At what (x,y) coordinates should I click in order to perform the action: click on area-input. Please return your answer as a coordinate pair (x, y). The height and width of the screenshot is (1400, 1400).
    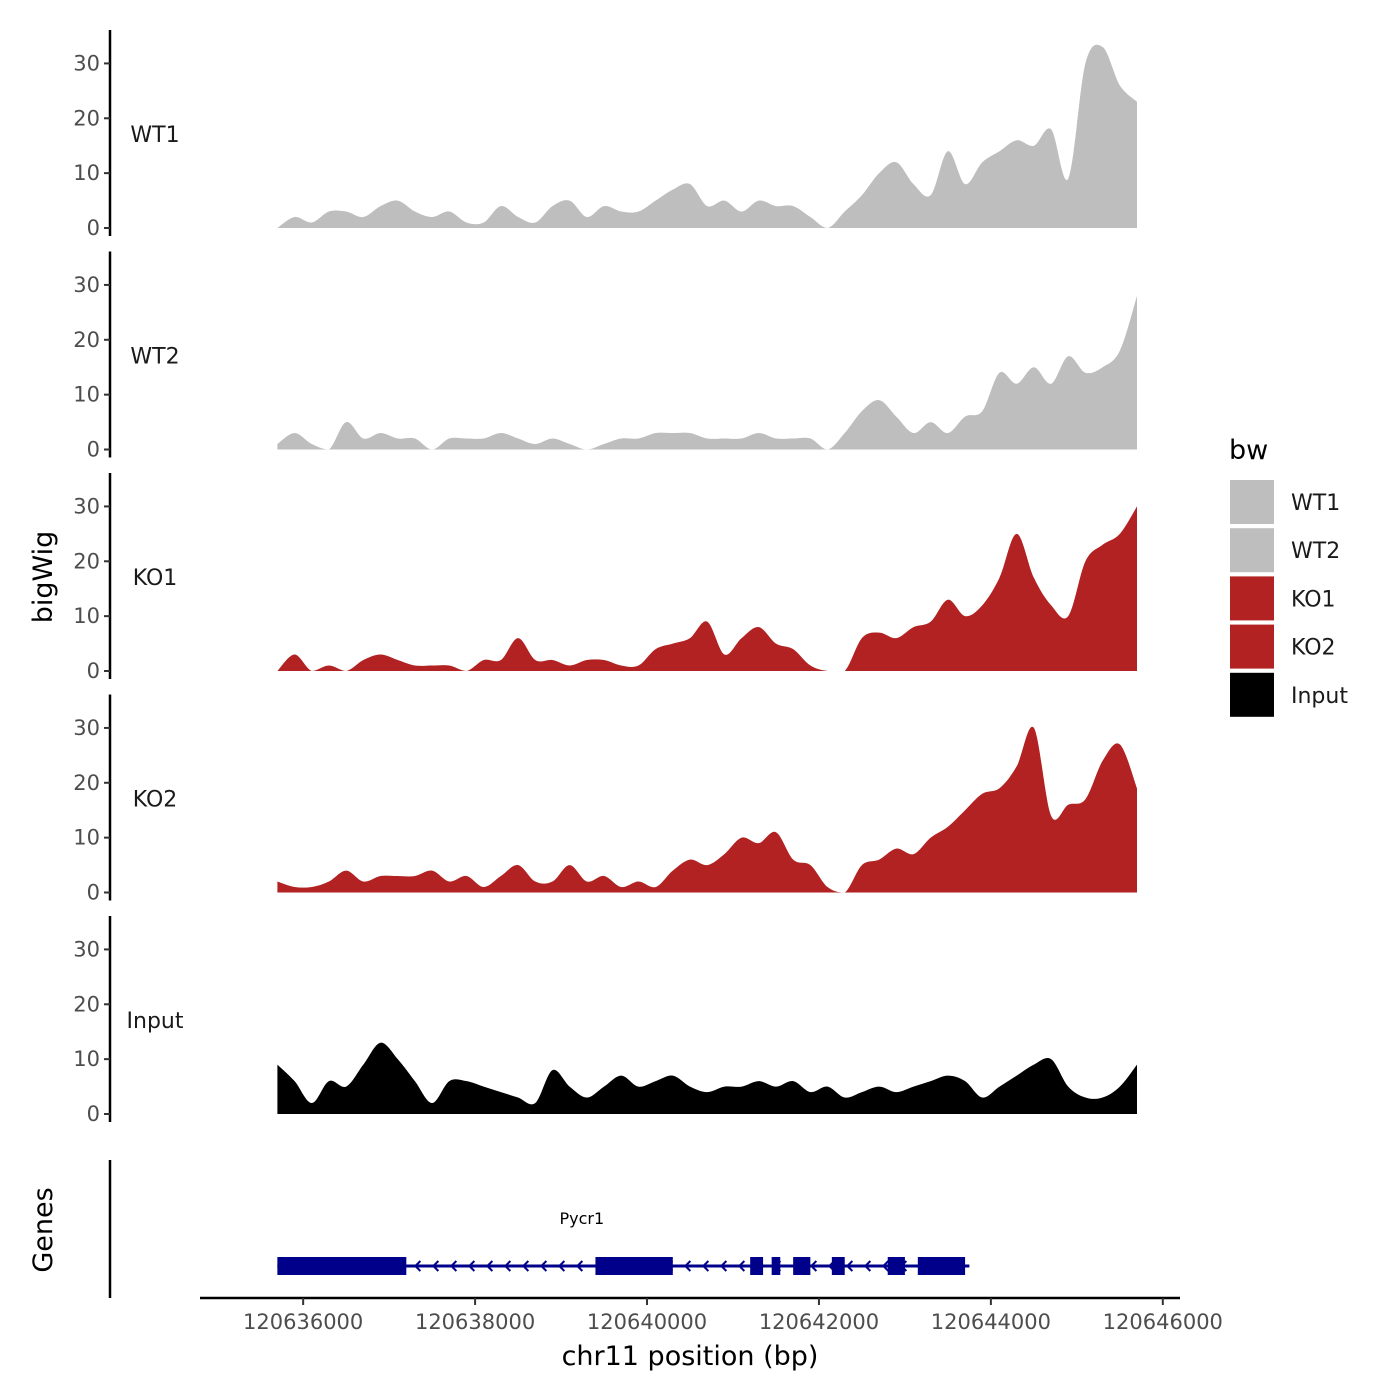
    Looking at the image, I should click on (707, 1078).